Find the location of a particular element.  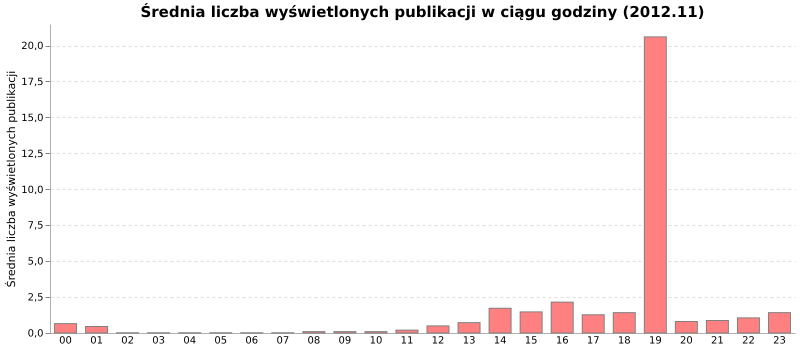

y-tick-label: 7,5 is located at coordinates (36, 226).